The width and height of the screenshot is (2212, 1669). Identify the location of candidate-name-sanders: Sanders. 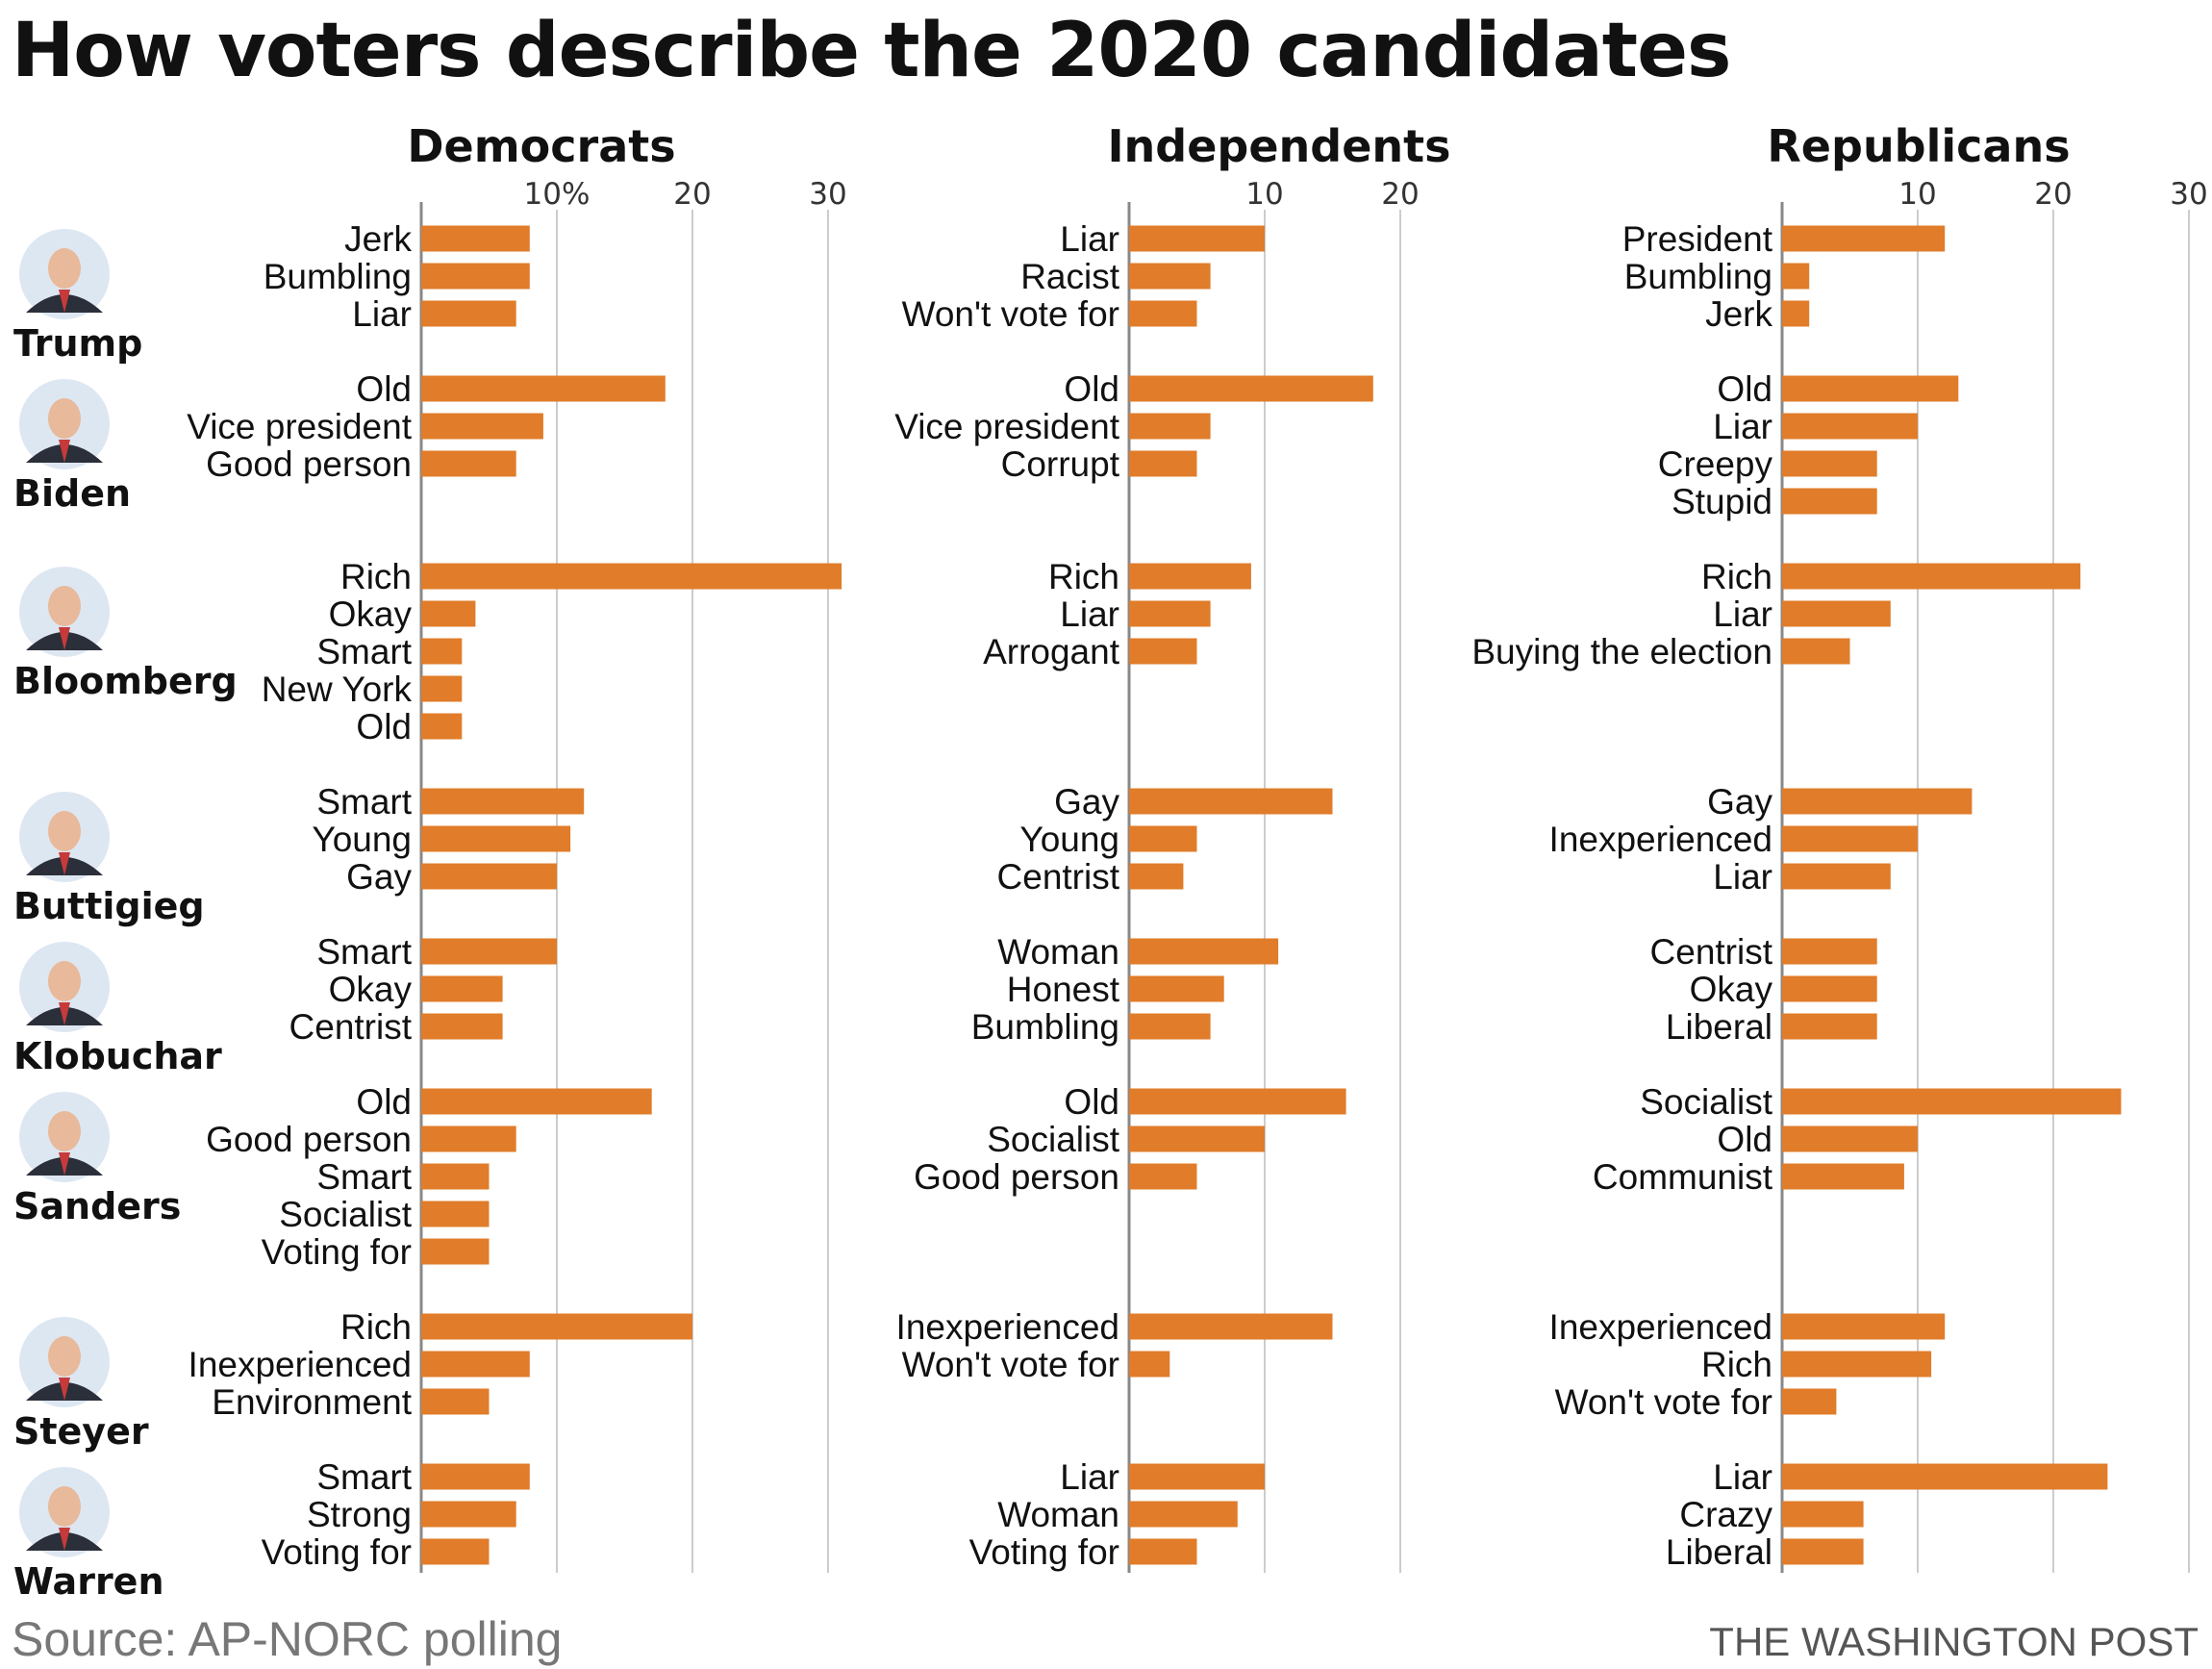
(97, 1206).